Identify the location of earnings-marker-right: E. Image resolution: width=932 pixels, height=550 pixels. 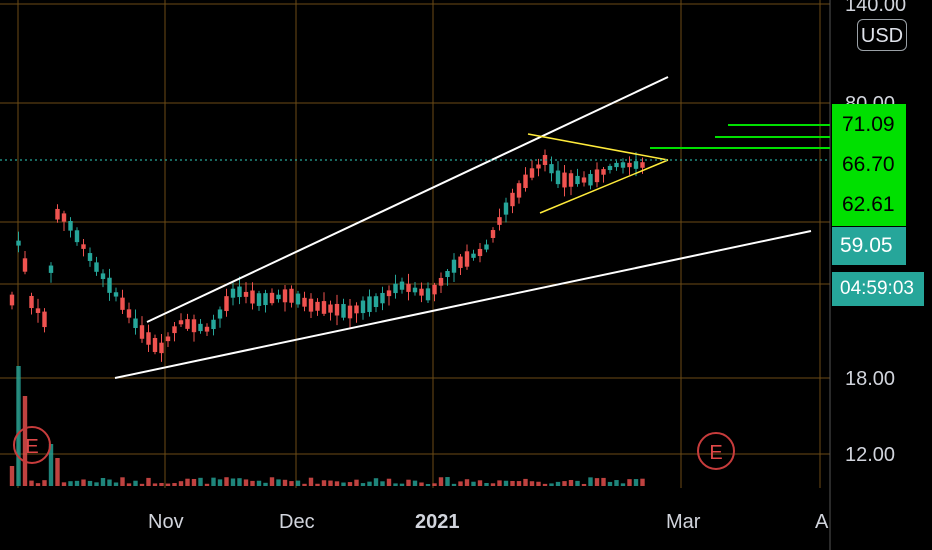
(716, 451).